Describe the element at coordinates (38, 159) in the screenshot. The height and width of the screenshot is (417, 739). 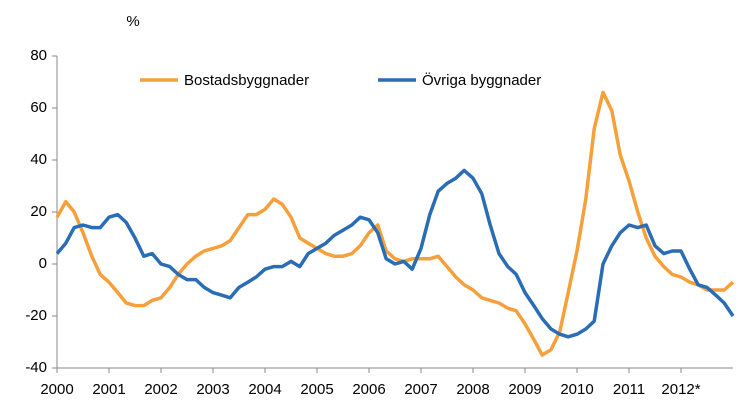
I see `y-tick-label: 40` at that location.